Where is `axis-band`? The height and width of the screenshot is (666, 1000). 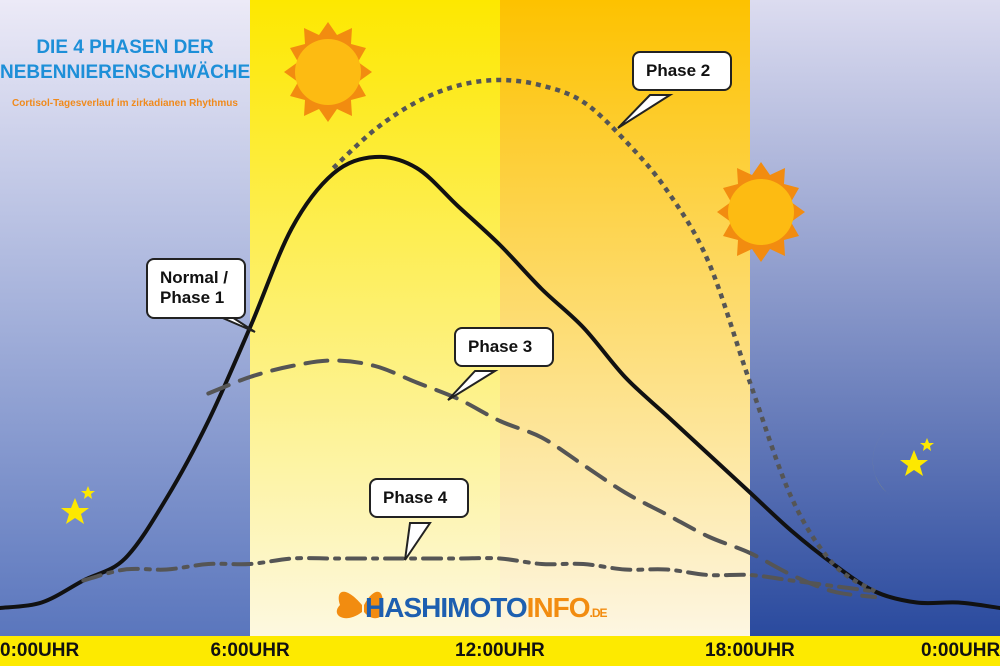 axis-band is located at coordinates (500, 651).